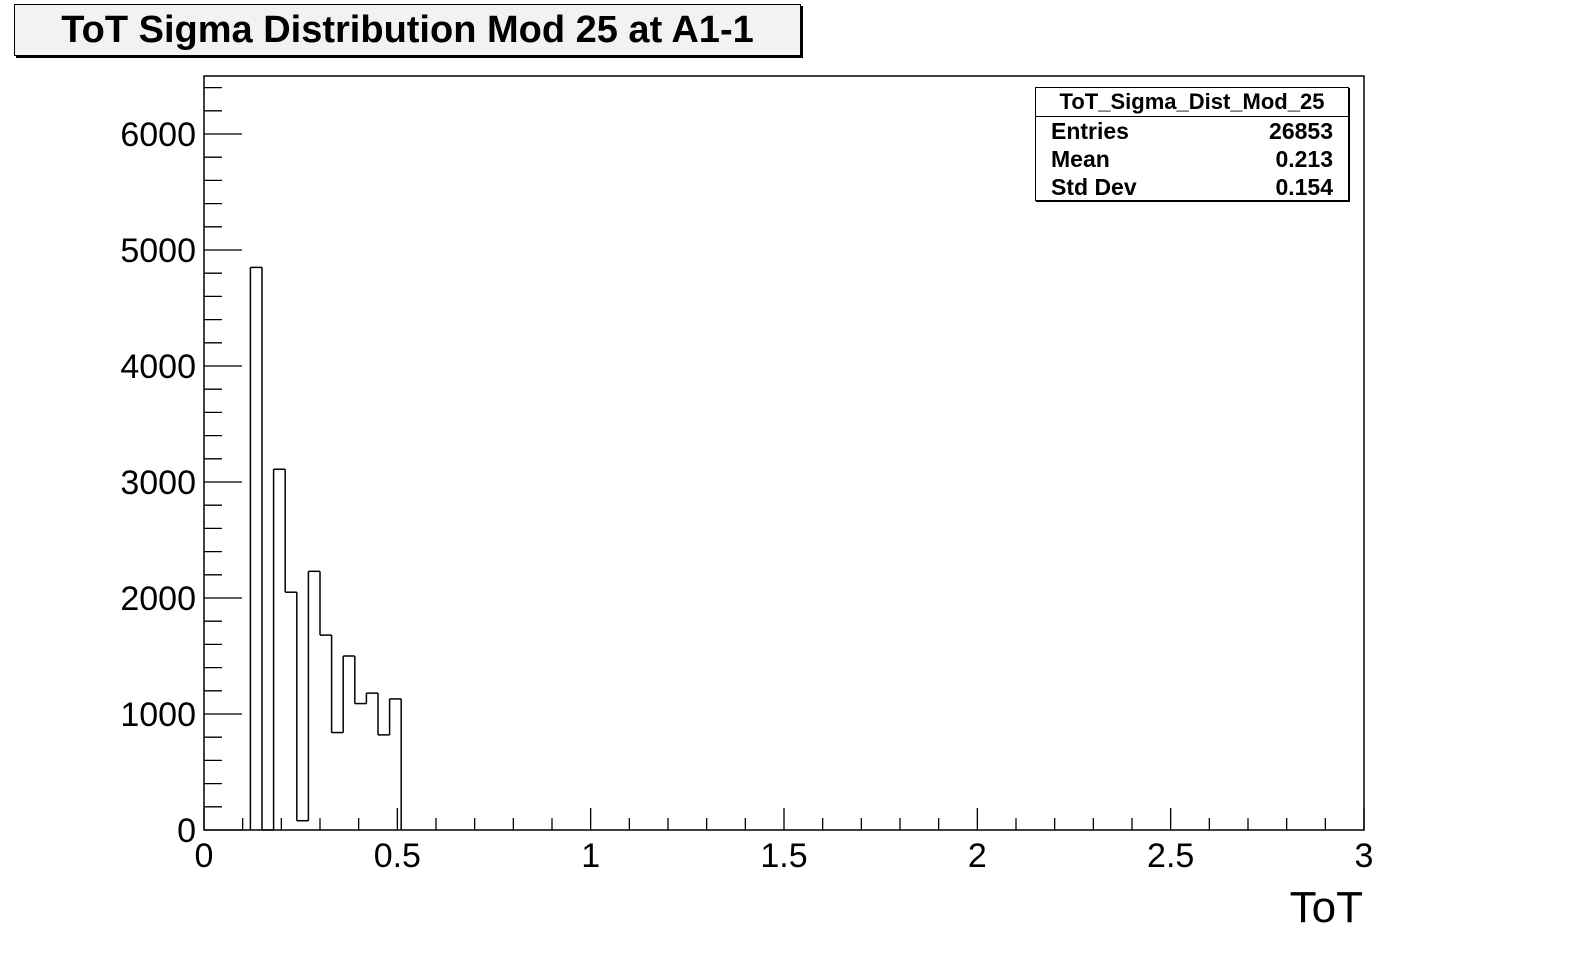  What do you see at coordinates (158, 251) in the screenshot?
I see `y-tick-label: 5000` at bounding box center [158, 251].